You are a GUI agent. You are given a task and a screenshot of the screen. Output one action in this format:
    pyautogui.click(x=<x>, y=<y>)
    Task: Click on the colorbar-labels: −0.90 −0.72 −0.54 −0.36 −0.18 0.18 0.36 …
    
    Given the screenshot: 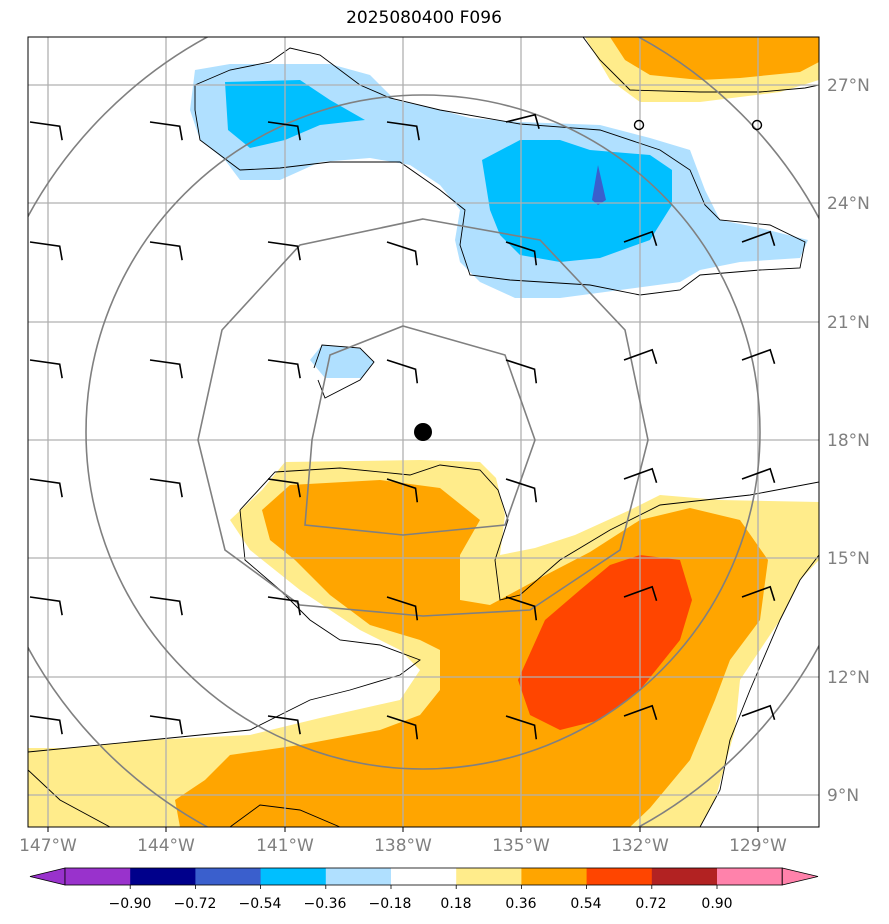 What is the action you would take?
    pyautogui.click(x=421, y=904)
    